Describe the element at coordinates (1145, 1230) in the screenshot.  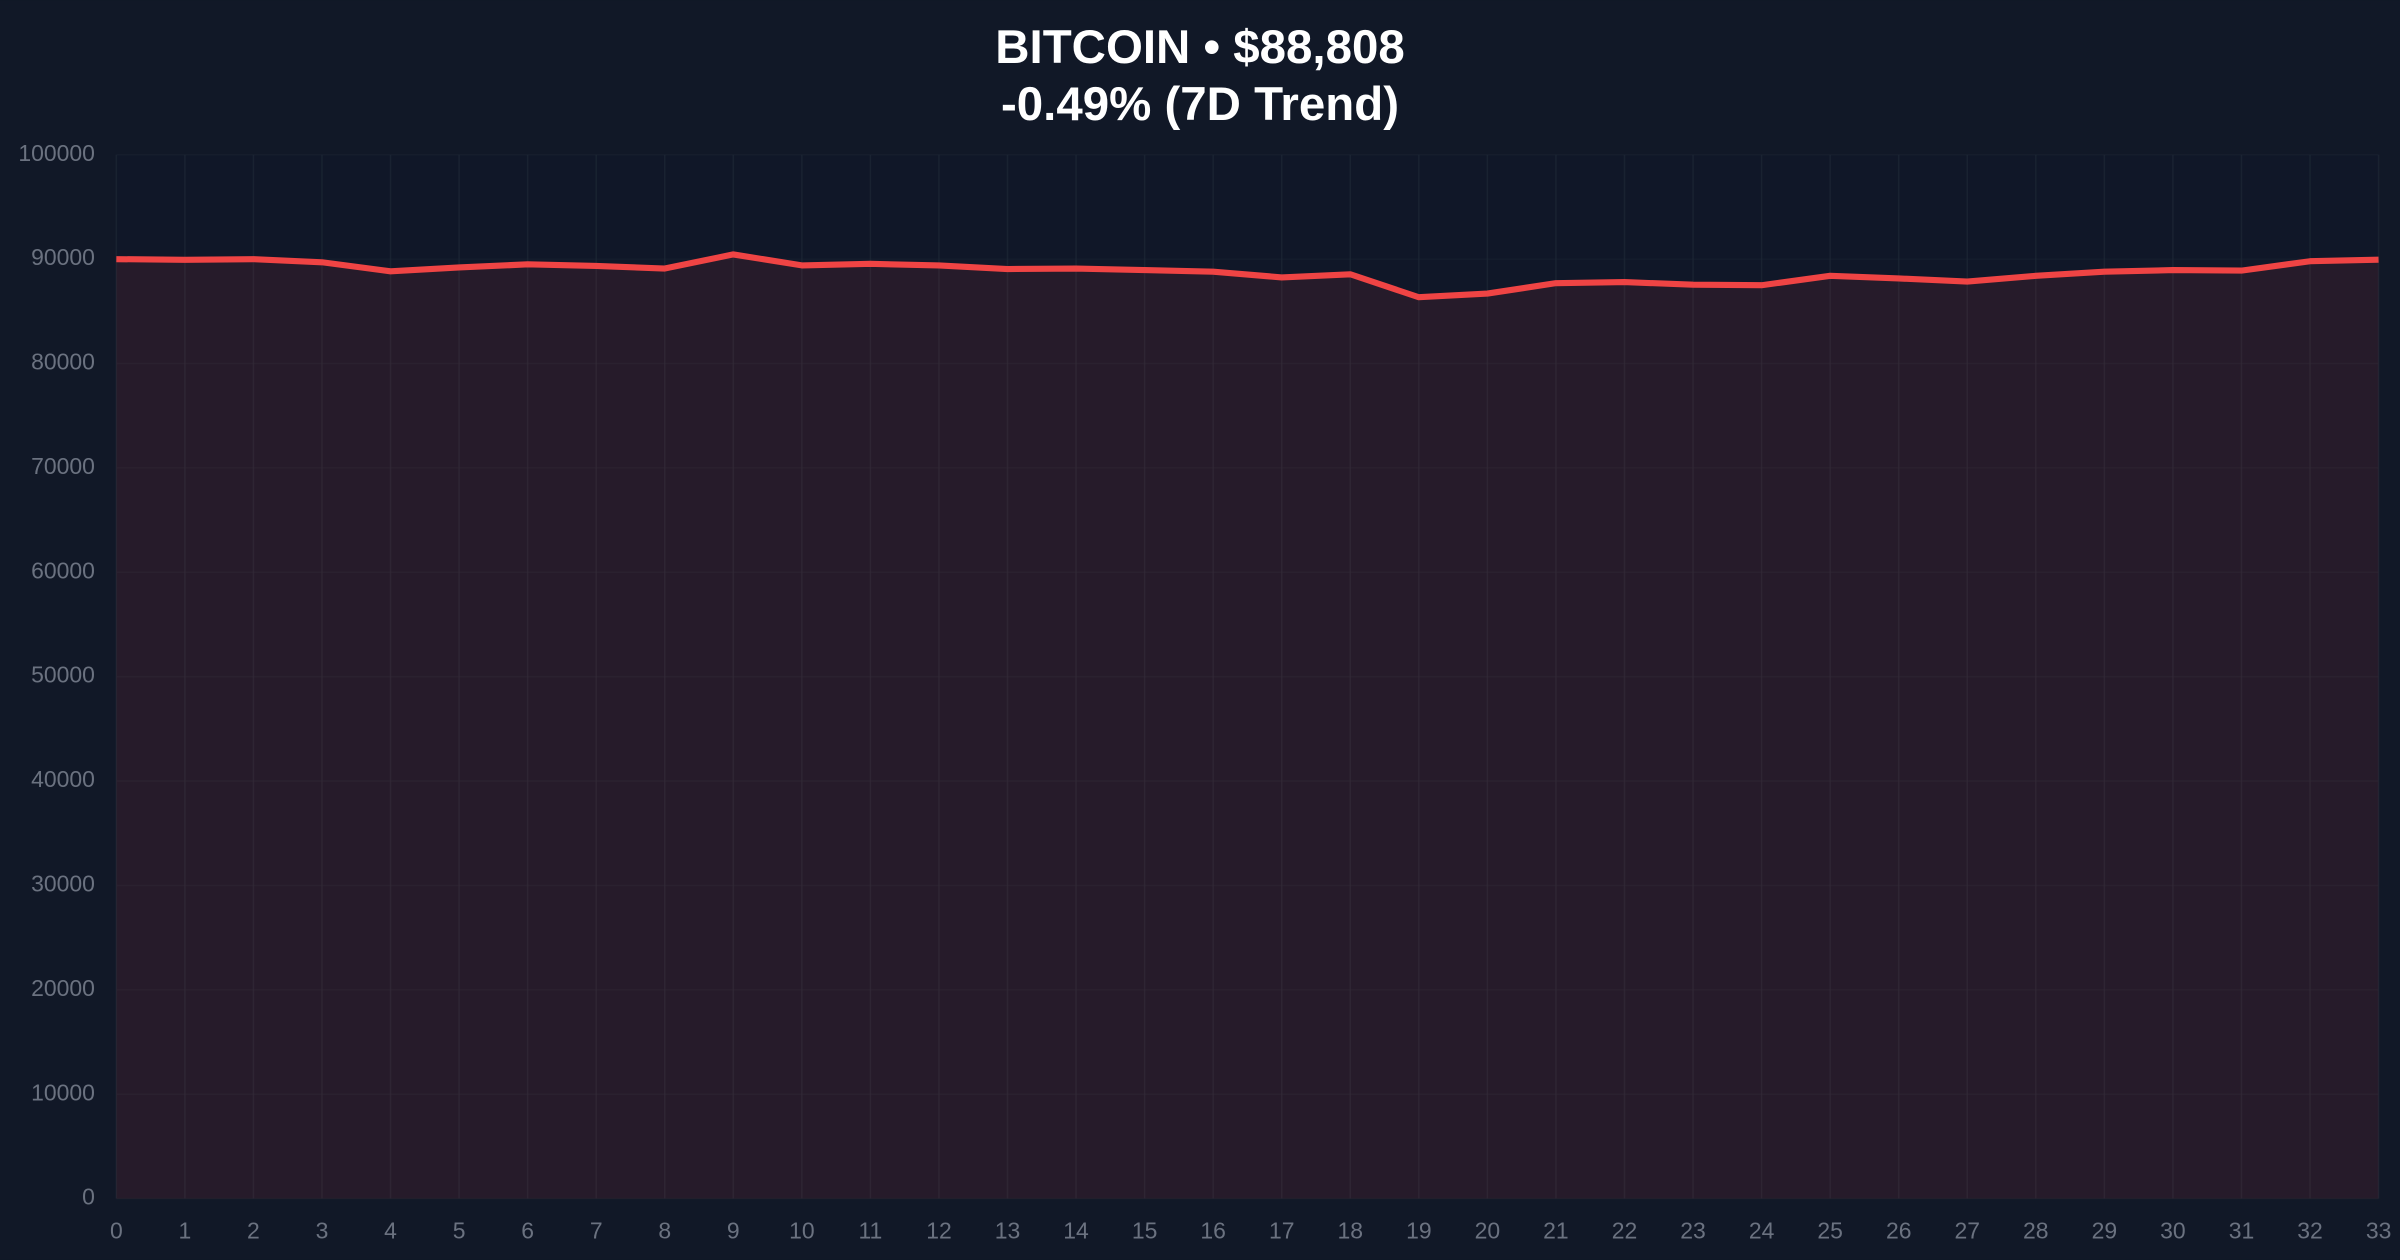
I see `x-tick-label: 15` at that location.